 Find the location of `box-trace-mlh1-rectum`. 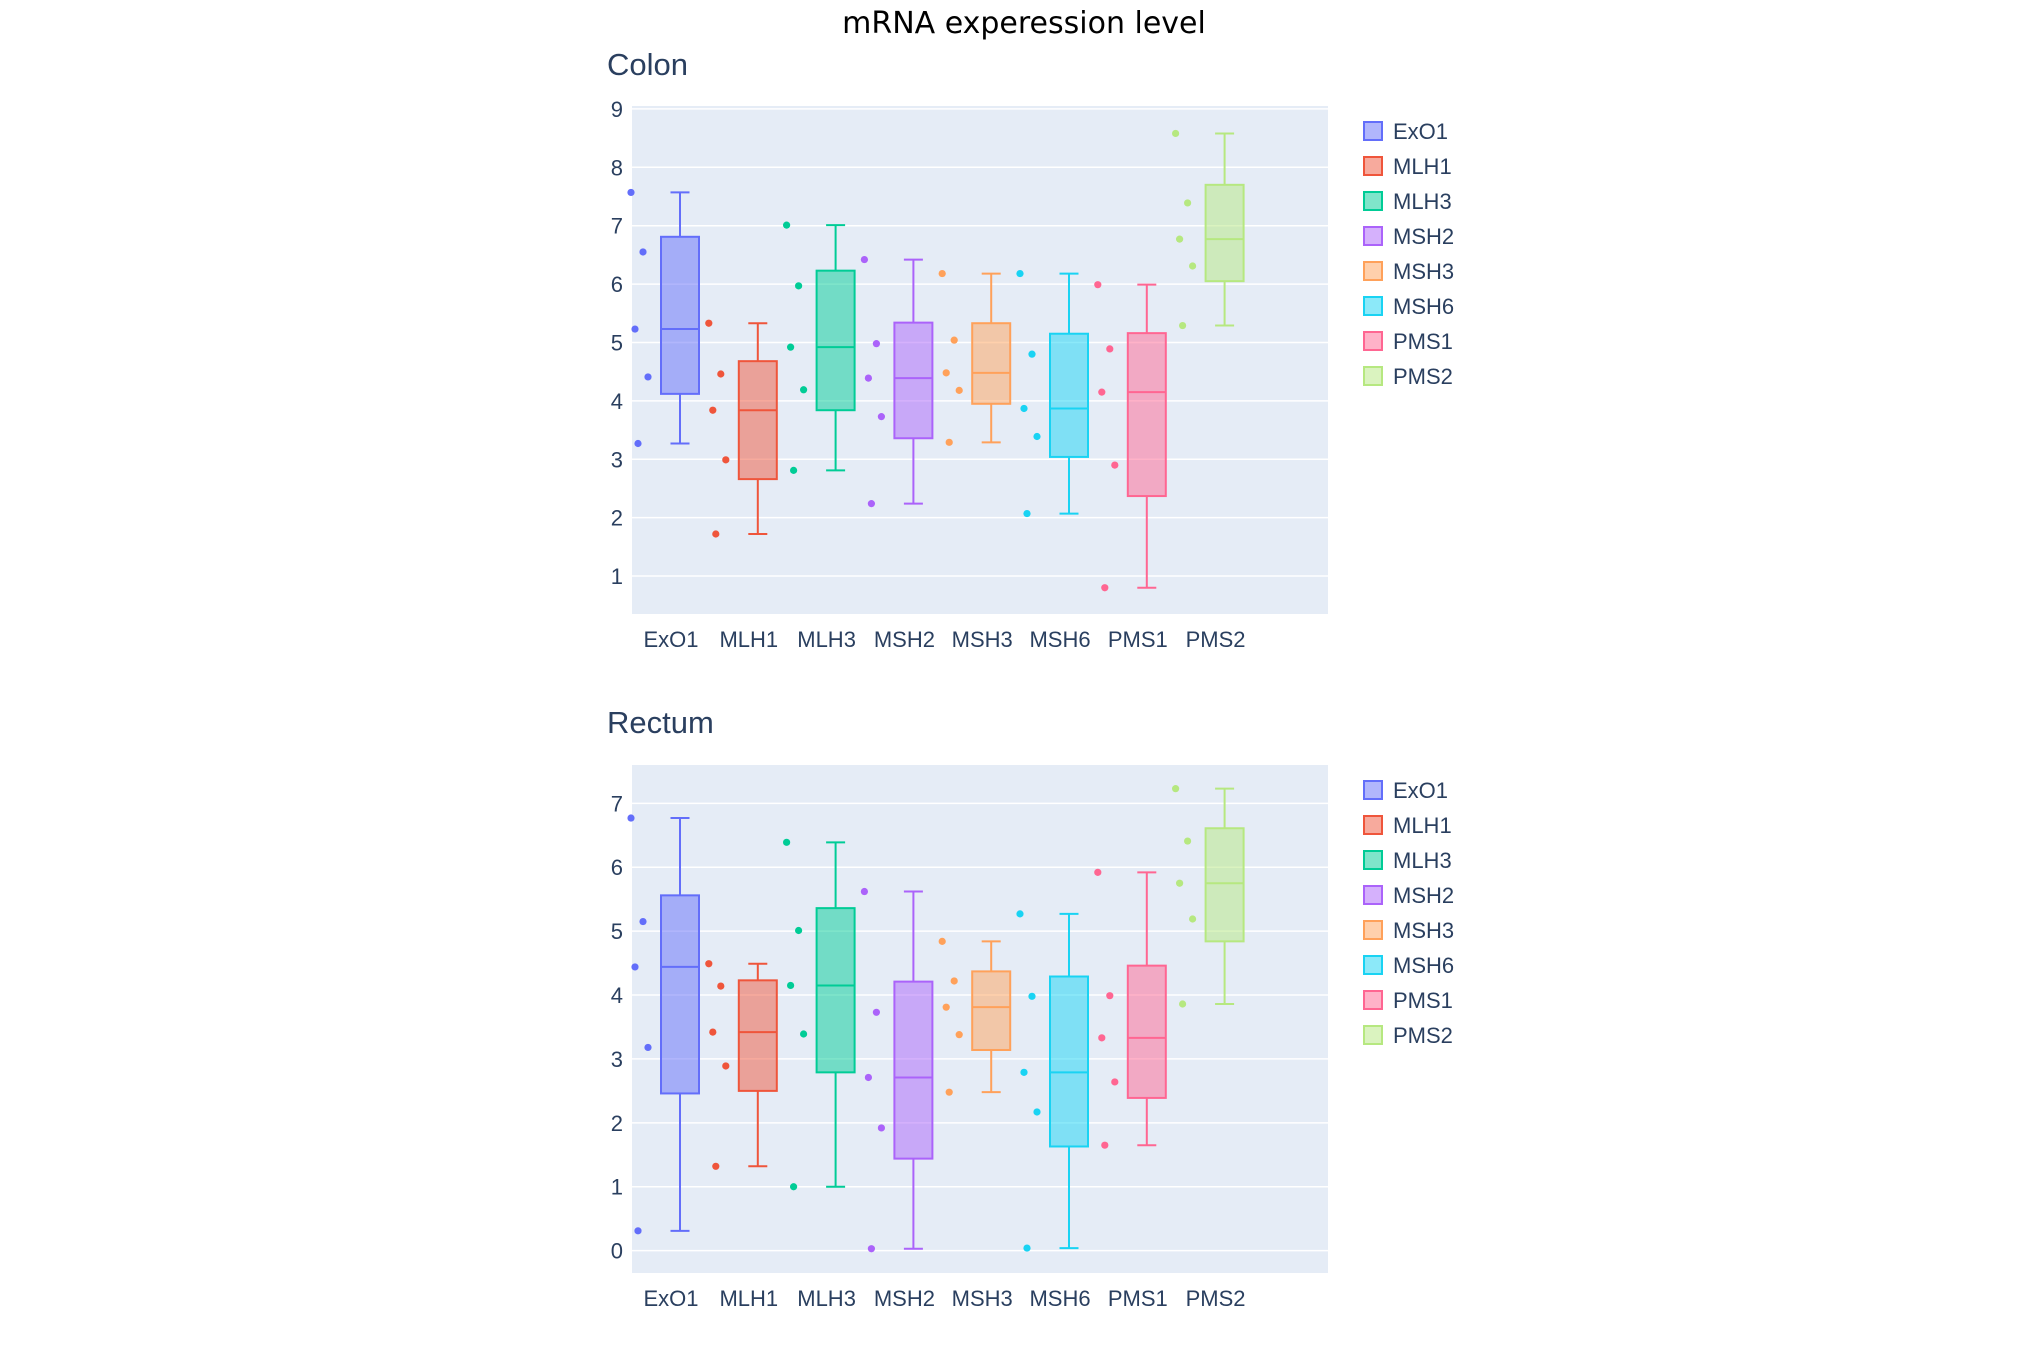

box-trace-mlh1-rectum is located at coordinates (741, 1065).